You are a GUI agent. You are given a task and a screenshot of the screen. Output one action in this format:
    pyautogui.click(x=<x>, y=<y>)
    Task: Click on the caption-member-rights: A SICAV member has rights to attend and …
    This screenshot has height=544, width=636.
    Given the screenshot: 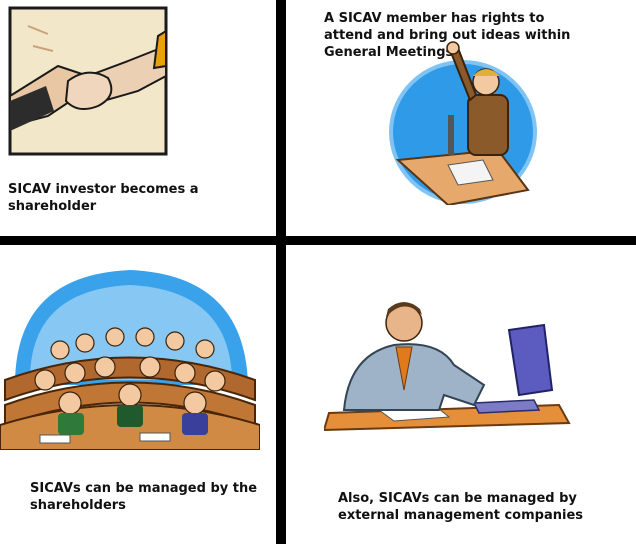 What is the action you would take?
    pyautogui.click(x=447, y=35)
    